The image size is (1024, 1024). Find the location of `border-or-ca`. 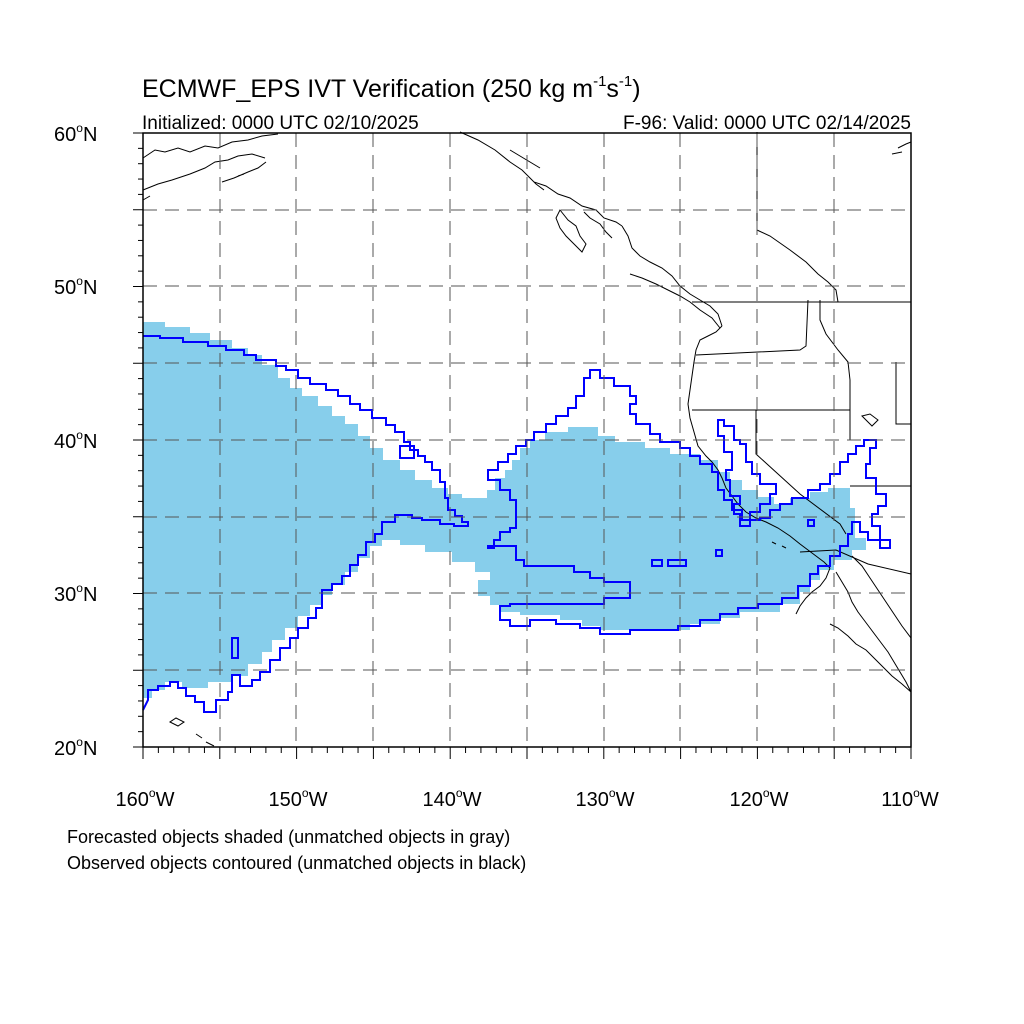

border-or-ca is located at coordinates (771, 424).